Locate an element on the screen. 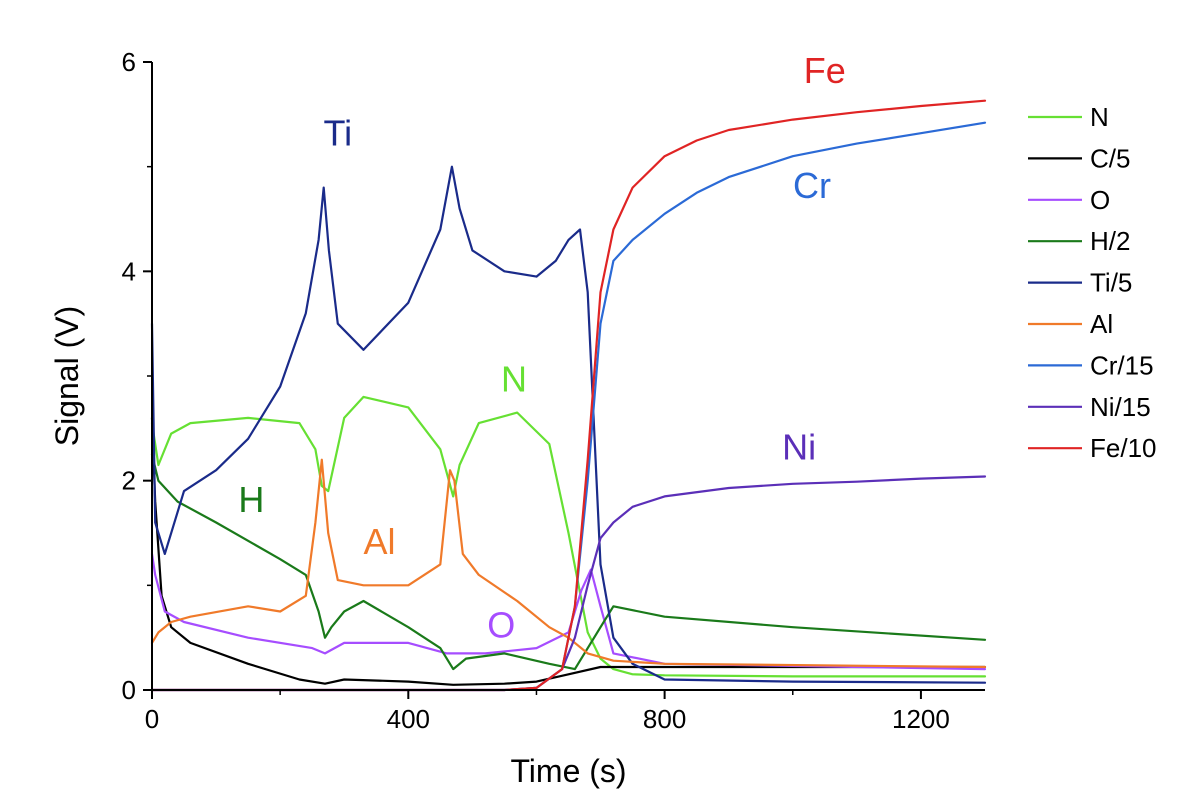  legend-label-ni-15: Ni/15 is located at coordinates (1120, 407).